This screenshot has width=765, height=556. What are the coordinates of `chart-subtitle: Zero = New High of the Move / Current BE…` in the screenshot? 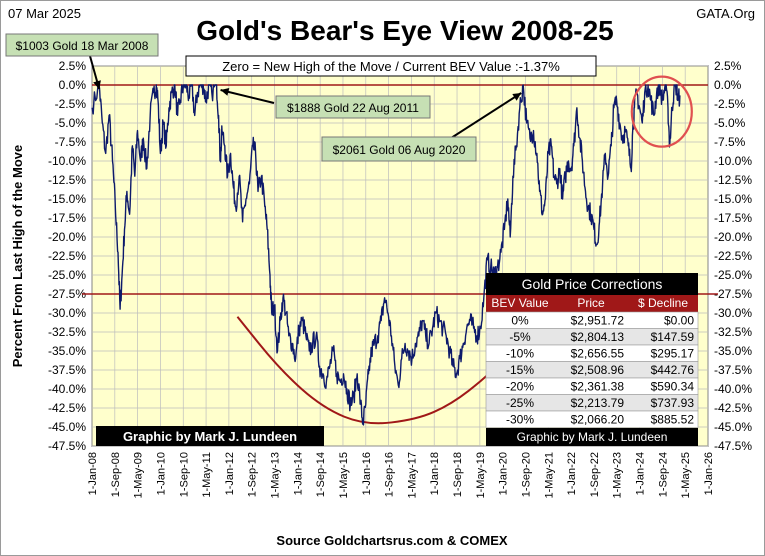 It's located at (391, 66).